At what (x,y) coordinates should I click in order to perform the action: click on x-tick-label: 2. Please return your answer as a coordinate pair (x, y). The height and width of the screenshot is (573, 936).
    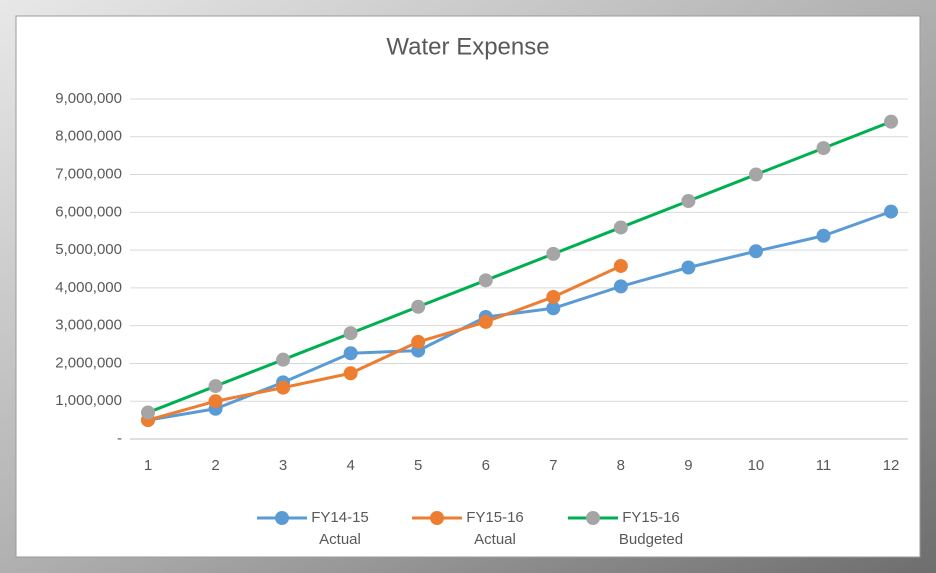
    Looking at the image, I should click on (215, 465).